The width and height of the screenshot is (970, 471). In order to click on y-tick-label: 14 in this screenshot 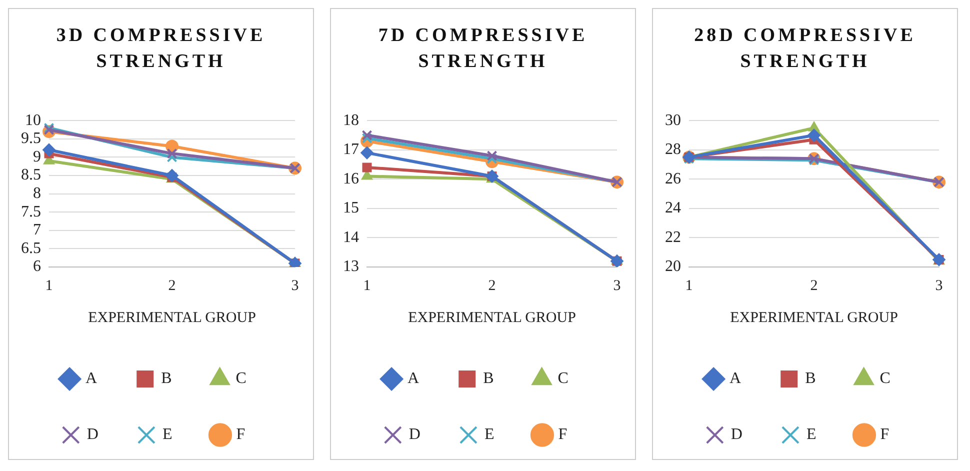, I will do `click(351, 237)`.